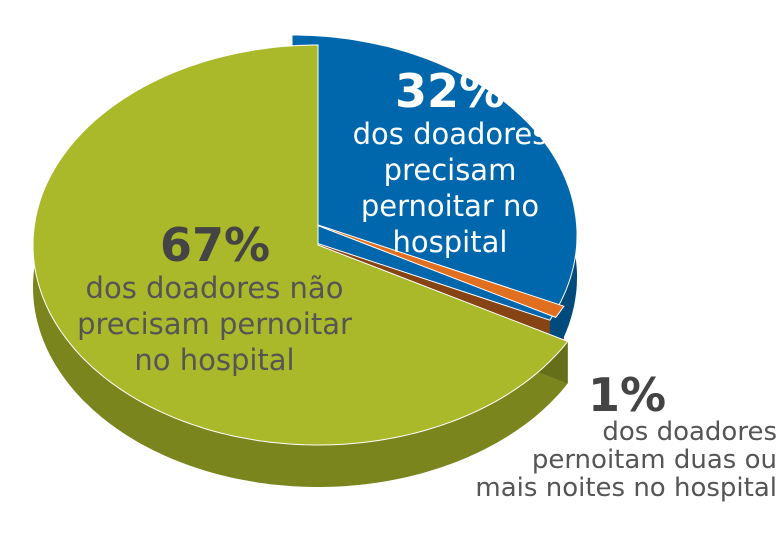  What do you see at coordinates (215, 245) in the screenshot?
I see `value-label: 67%` at bounding box center [215, 245].